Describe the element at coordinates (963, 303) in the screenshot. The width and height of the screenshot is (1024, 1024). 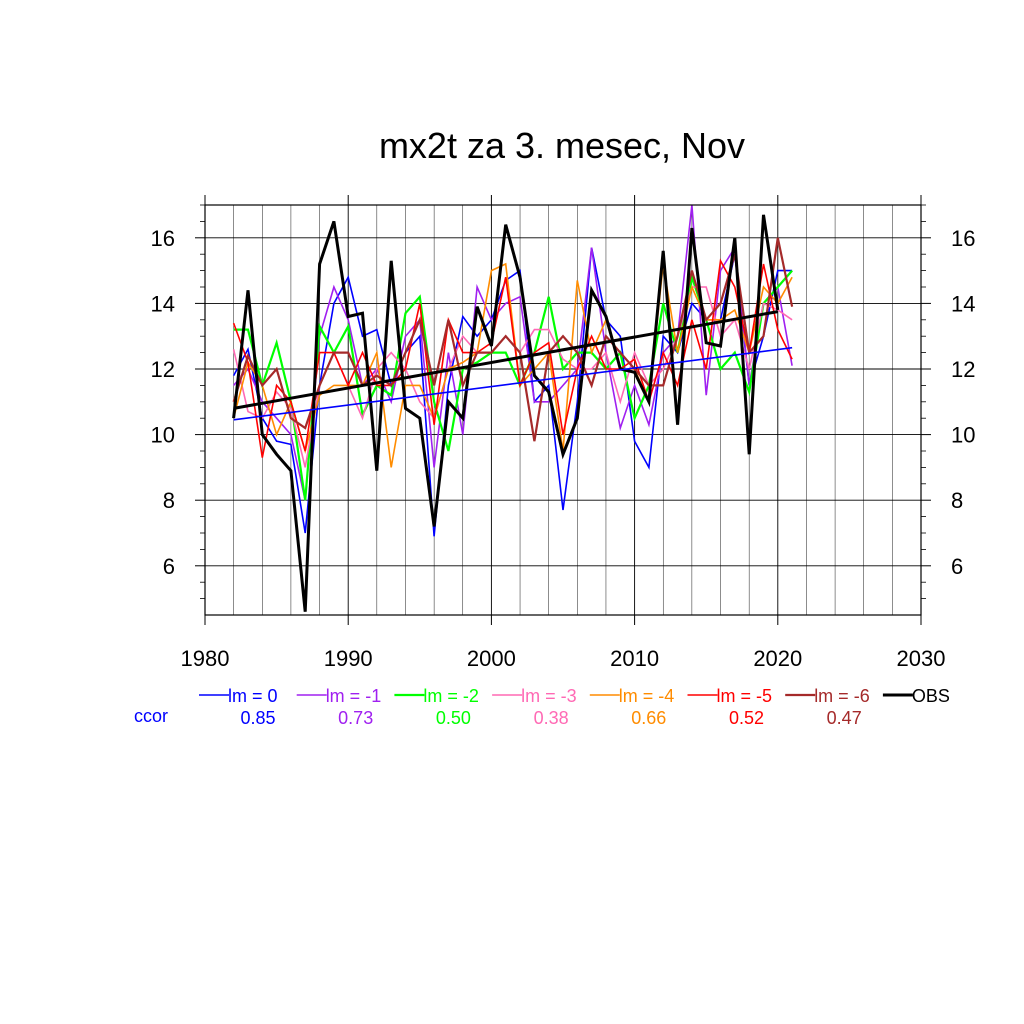
I see `y-tick-label-right: 14` at that location.